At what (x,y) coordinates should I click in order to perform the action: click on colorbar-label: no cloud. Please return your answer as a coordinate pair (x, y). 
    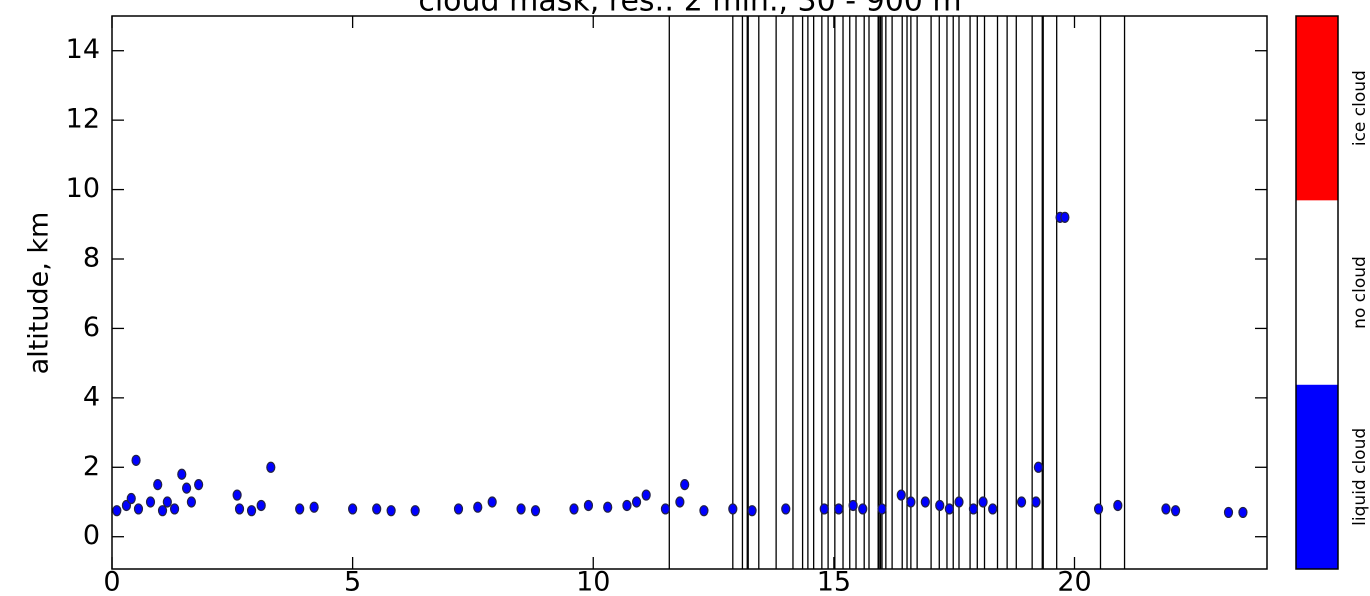
    Looking at the image, I should click on (1360, 292).